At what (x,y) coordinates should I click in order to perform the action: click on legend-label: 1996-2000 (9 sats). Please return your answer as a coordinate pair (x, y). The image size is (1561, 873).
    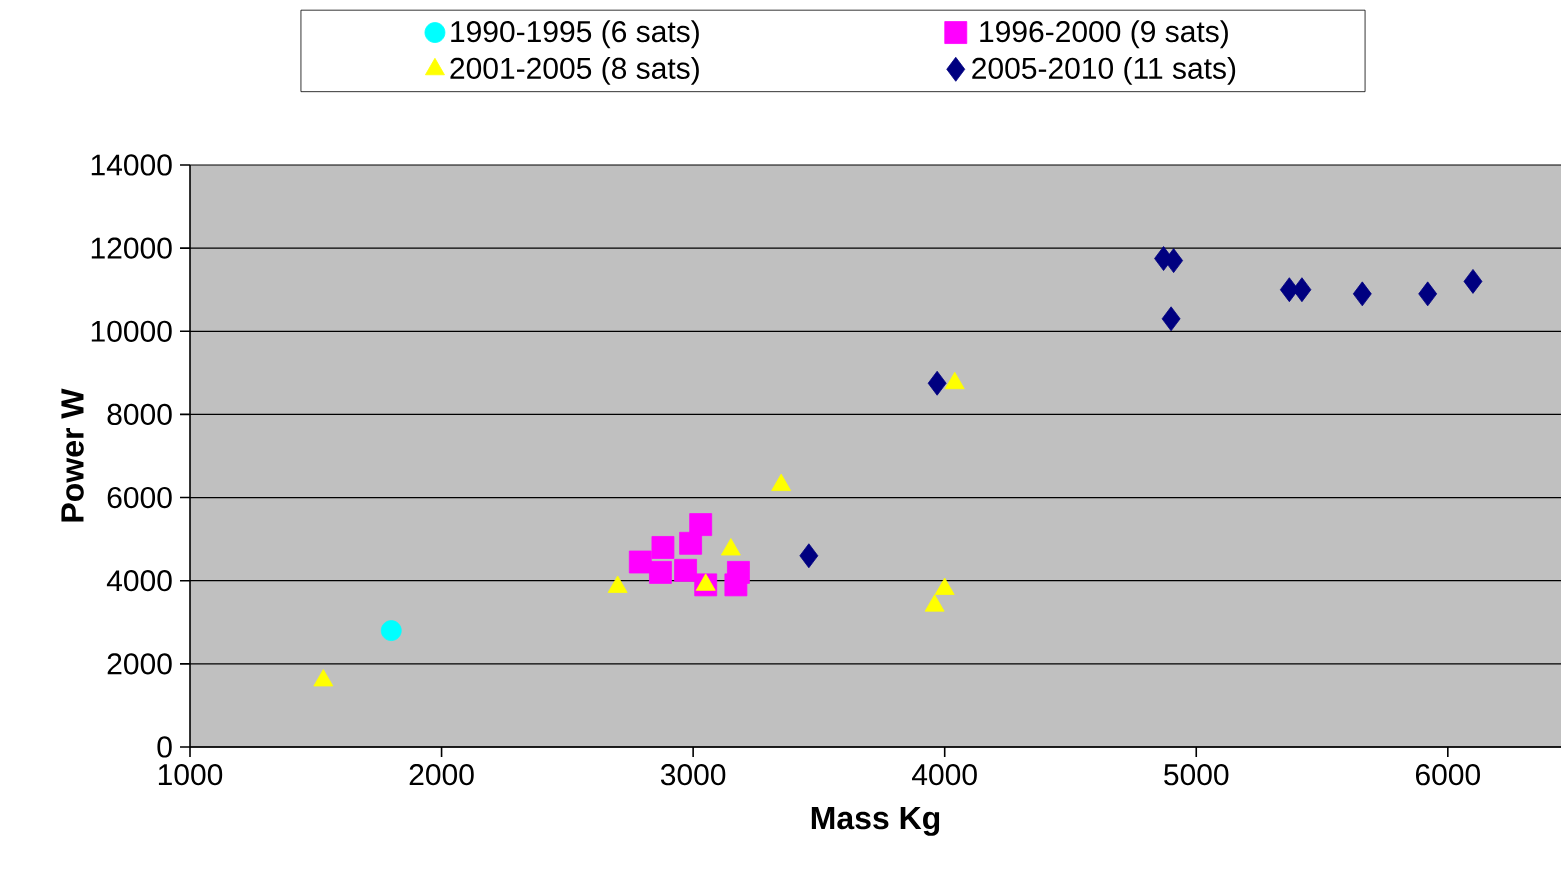
    Looking at the image, I should click on (1104, 34).